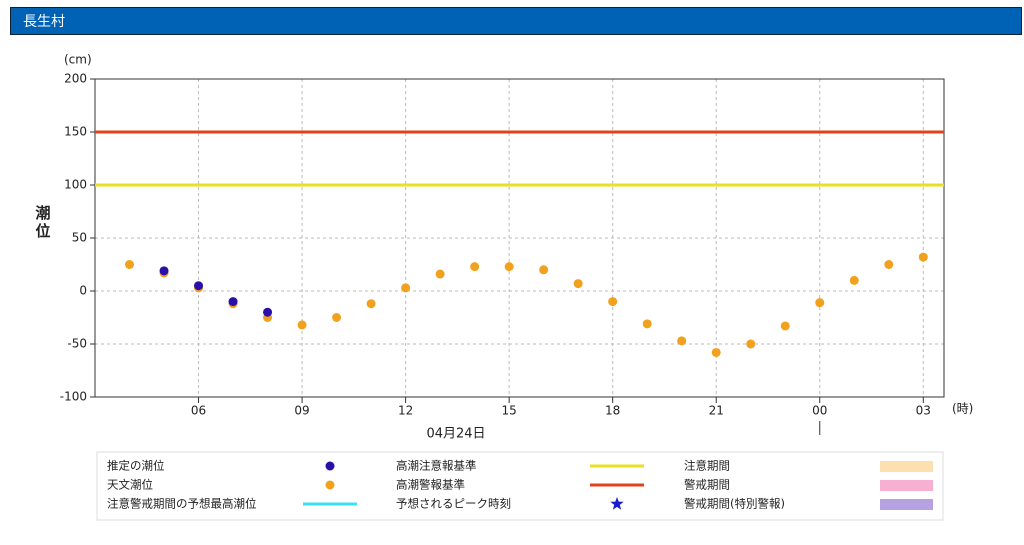 Image resolution: width=1024 pixels, height=545 pixels. Describe the element at coordinates (516, 21) in the screenshot. I see `header-title: 長生村` at that location.